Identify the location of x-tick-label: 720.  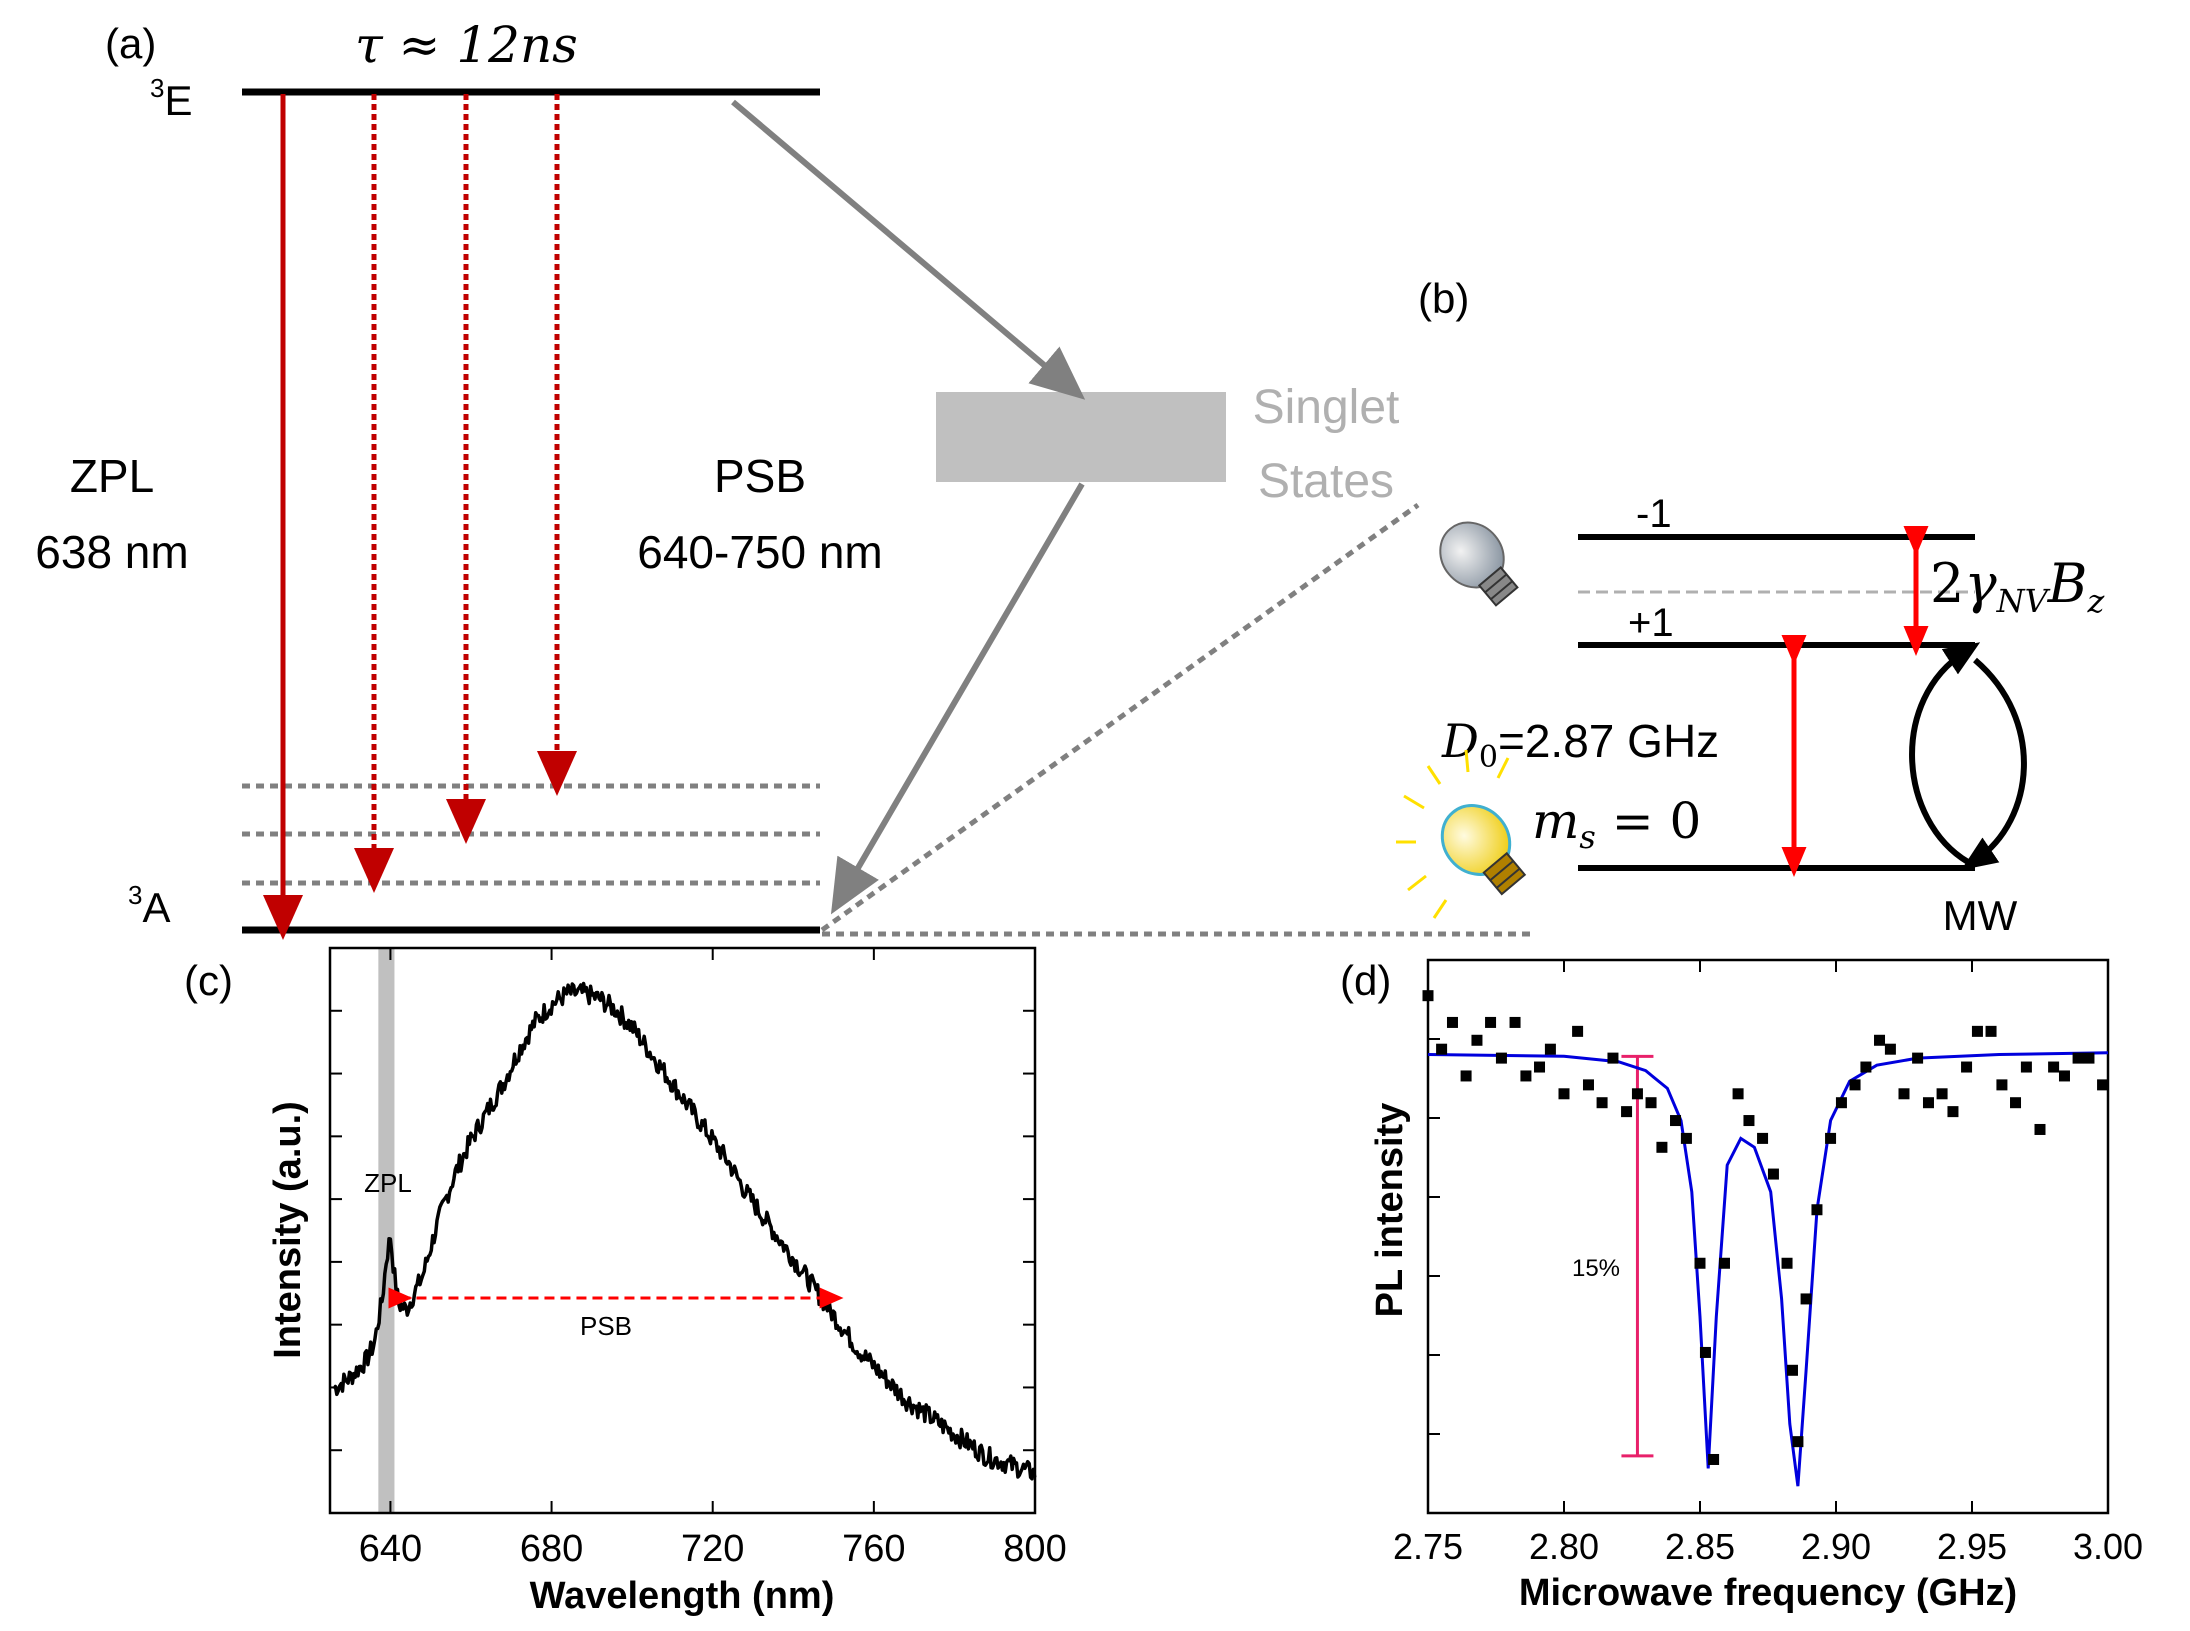
(712, 1549).